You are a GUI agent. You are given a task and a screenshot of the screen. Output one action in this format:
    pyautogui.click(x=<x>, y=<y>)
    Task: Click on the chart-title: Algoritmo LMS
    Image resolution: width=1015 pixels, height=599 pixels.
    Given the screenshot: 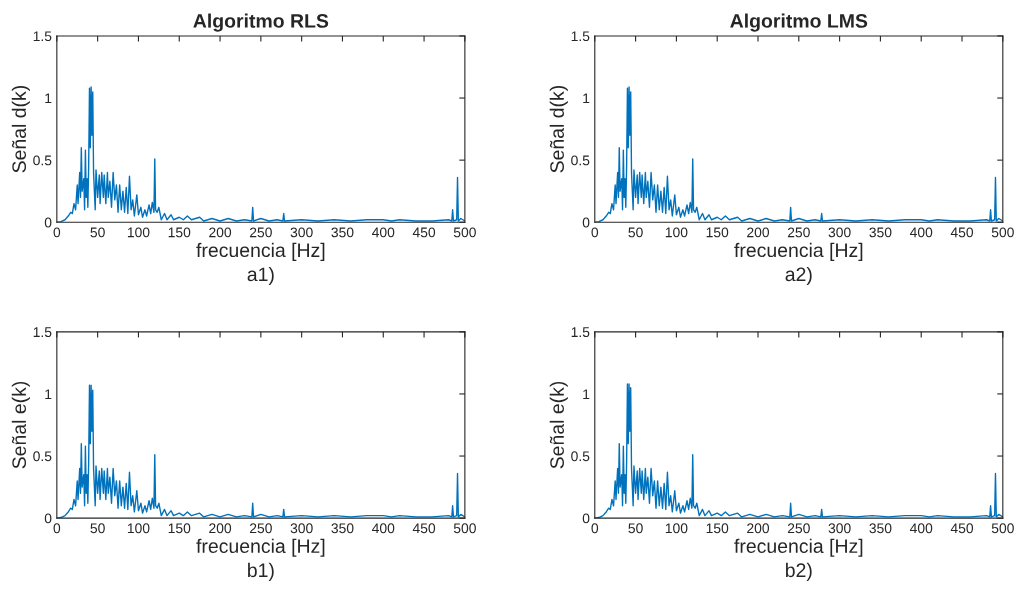 What is the action you would take?
    pyautogui.click(x=799, y=22)
    